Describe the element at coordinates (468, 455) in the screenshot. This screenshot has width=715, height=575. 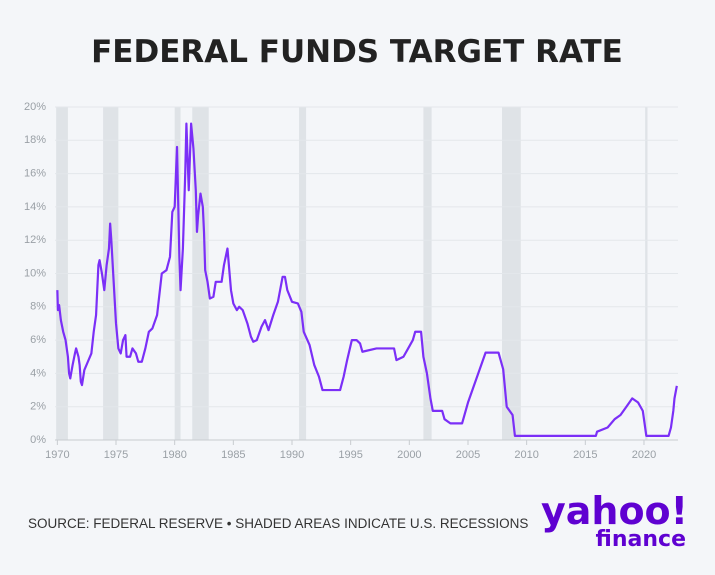
I see `x-tick-label: 2005` at that location.